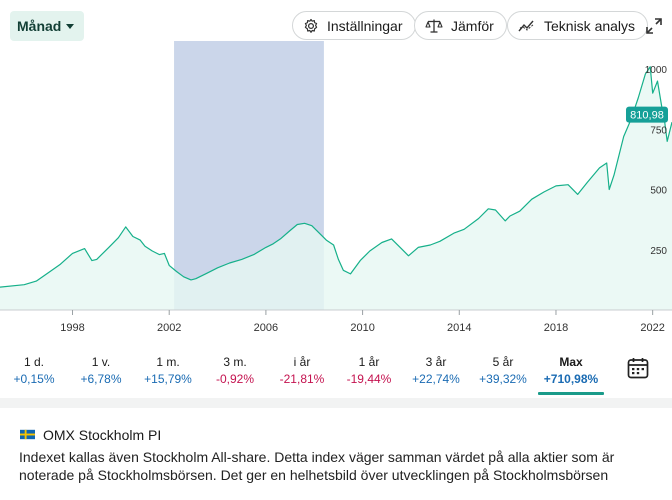 The image size is (672, 500). Describe the element at coordinates (652, 328) in the screenshot. I see `x-tick-label: 2022` at that location.